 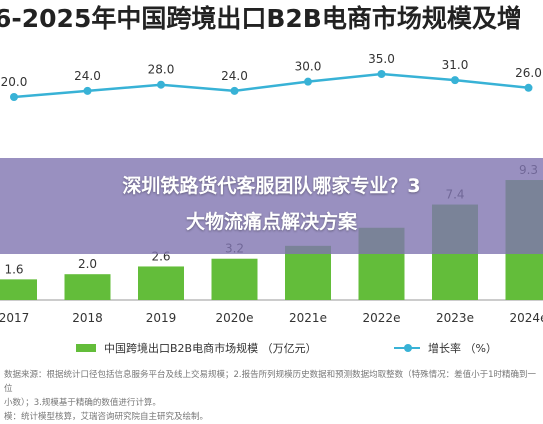 I want to click on x-tick-label-2018: 2018, so click(x=87, y=318).